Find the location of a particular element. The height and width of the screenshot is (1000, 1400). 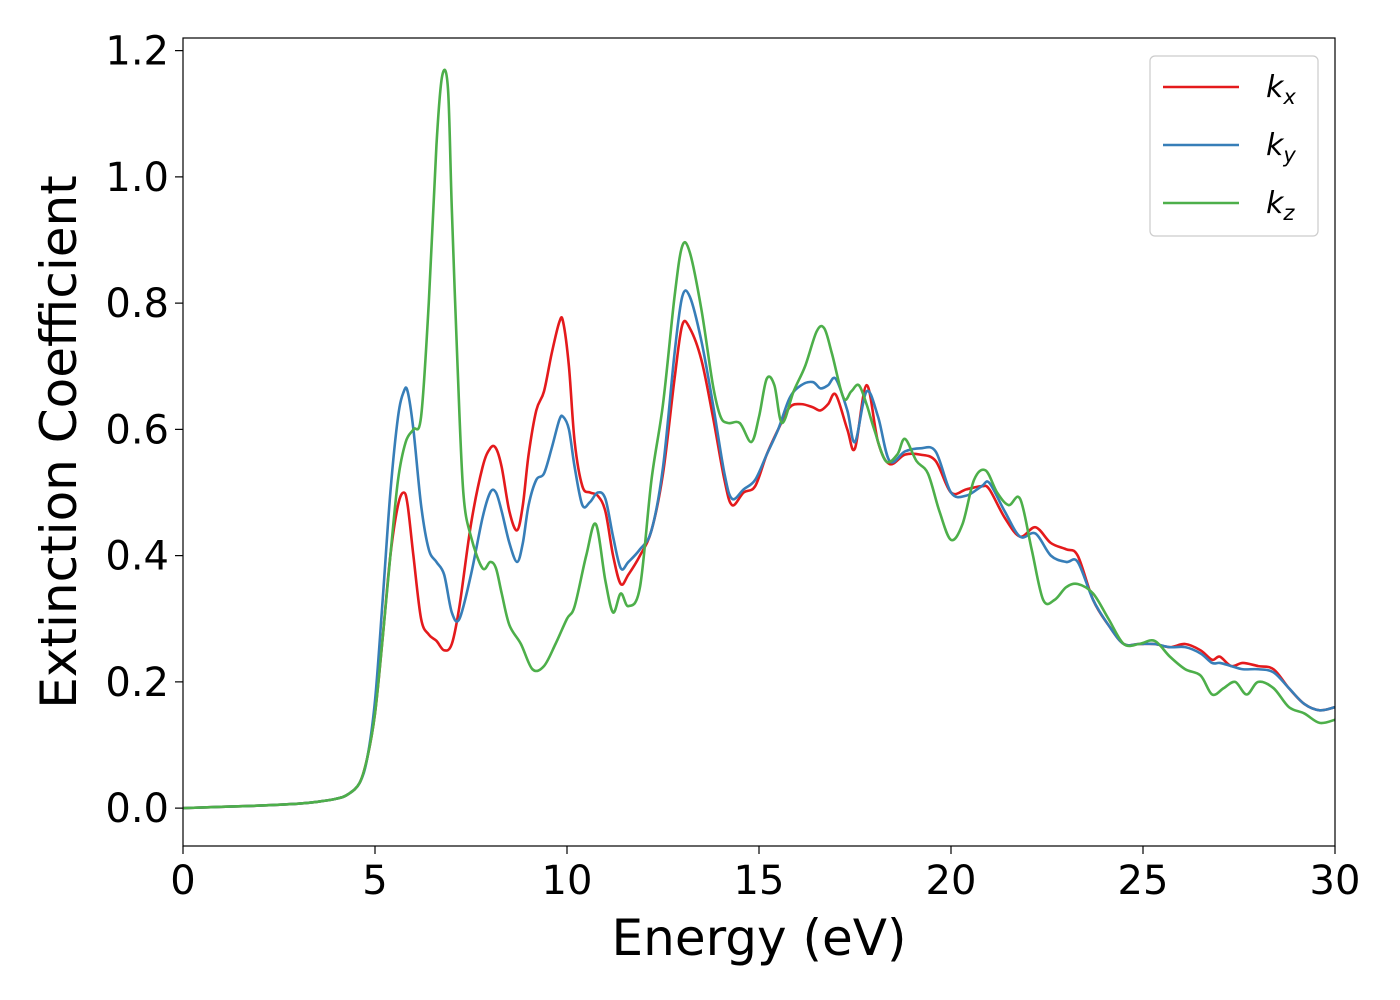

x-tick-label: 5 is located at coordinates (374, 881).